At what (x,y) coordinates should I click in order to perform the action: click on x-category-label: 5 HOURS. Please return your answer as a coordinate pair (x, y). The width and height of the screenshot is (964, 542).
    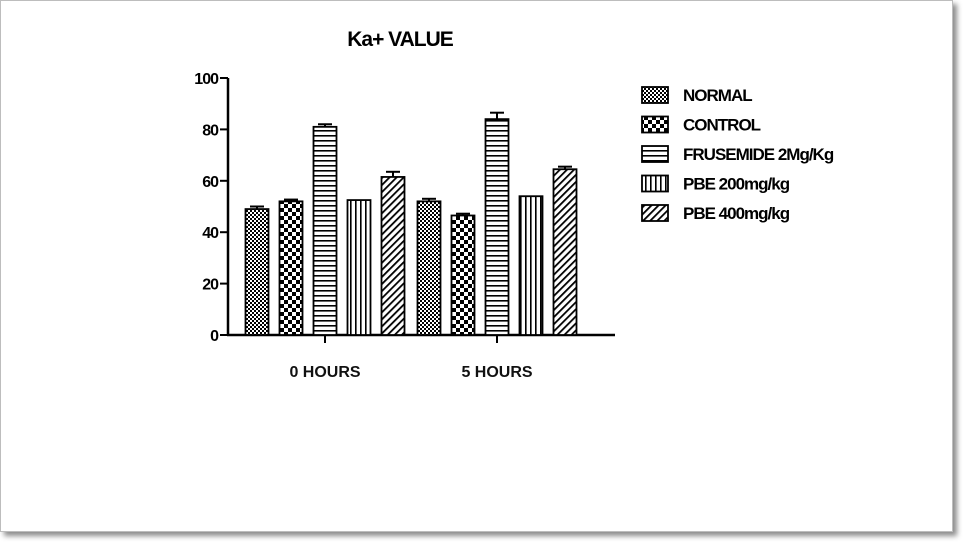
    Looking at the image, I should click on (496, 372).